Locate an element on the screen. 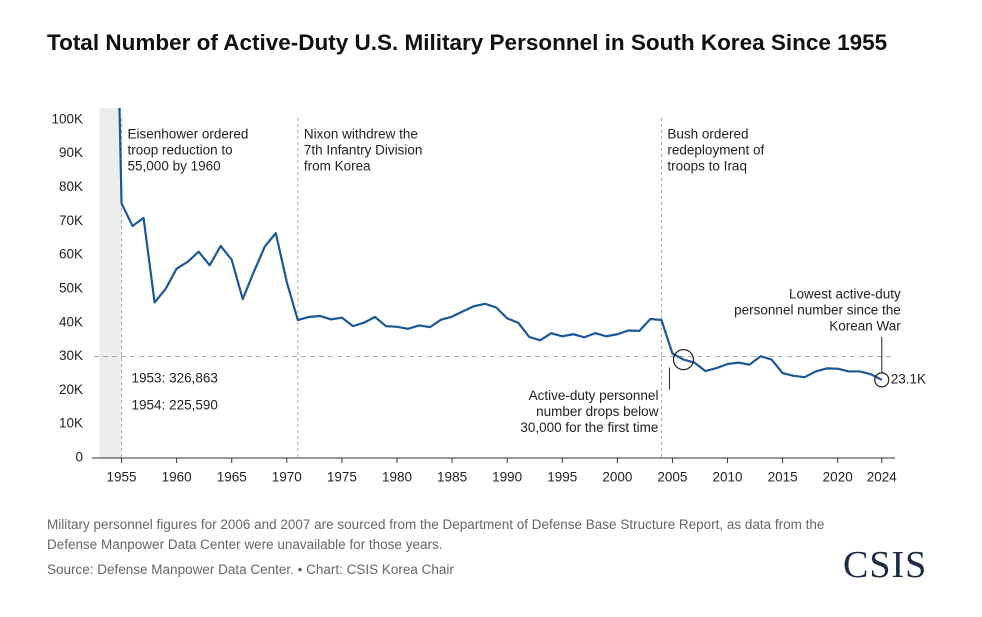 The width and height of the screenshot is (982, 617). annotation-text: Eisenhower ordered is located at coordinates (188, 134).